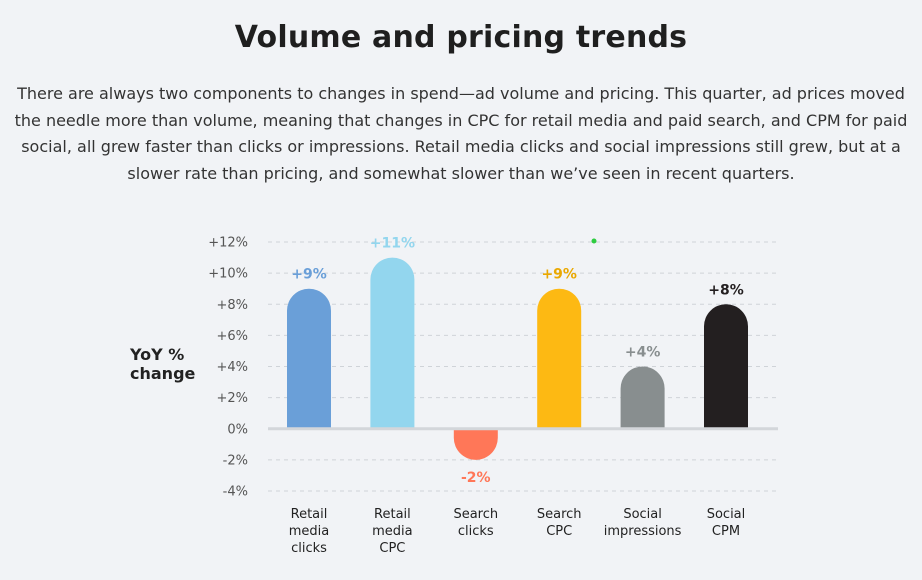 The width and height of the screenshot is (922, 580). Describe the element at coordinates (232, 398) in the screenshot. I see `y-tick-label: +2%` at that location.